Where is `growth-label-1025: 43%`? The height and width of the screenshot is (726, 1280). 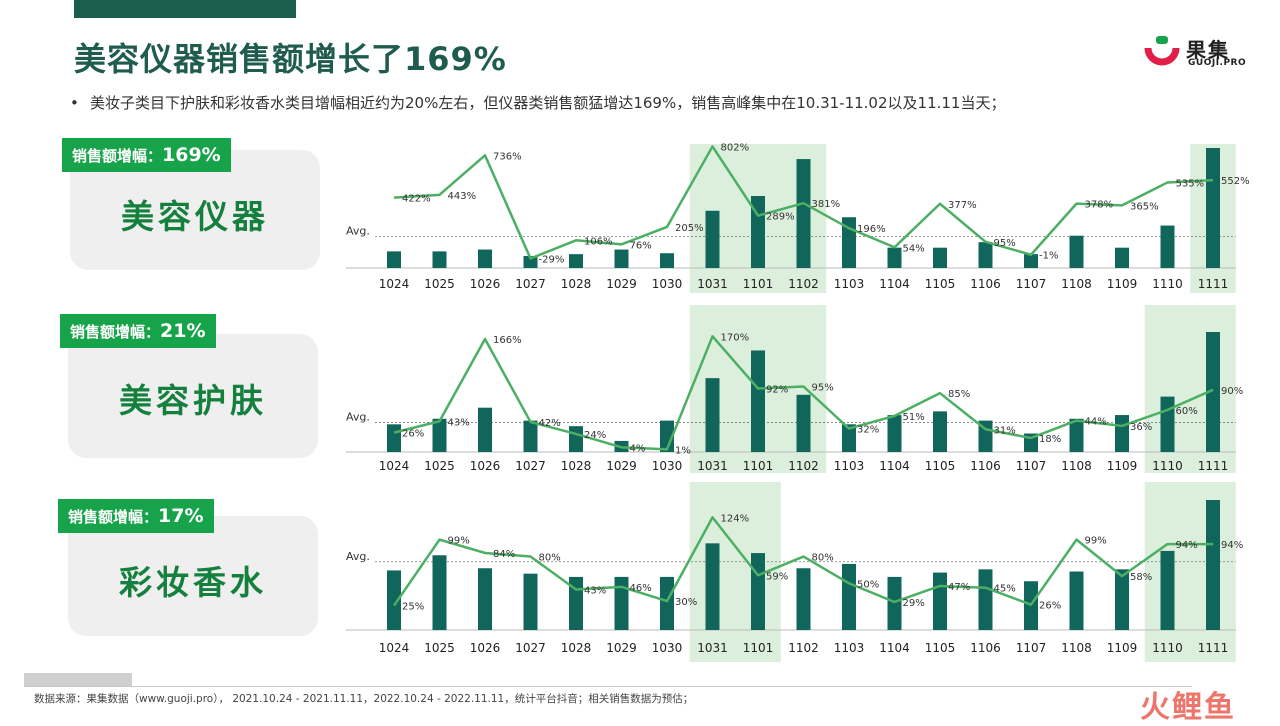 growth-label-1025: 43% is located at coordinates (459, 422).